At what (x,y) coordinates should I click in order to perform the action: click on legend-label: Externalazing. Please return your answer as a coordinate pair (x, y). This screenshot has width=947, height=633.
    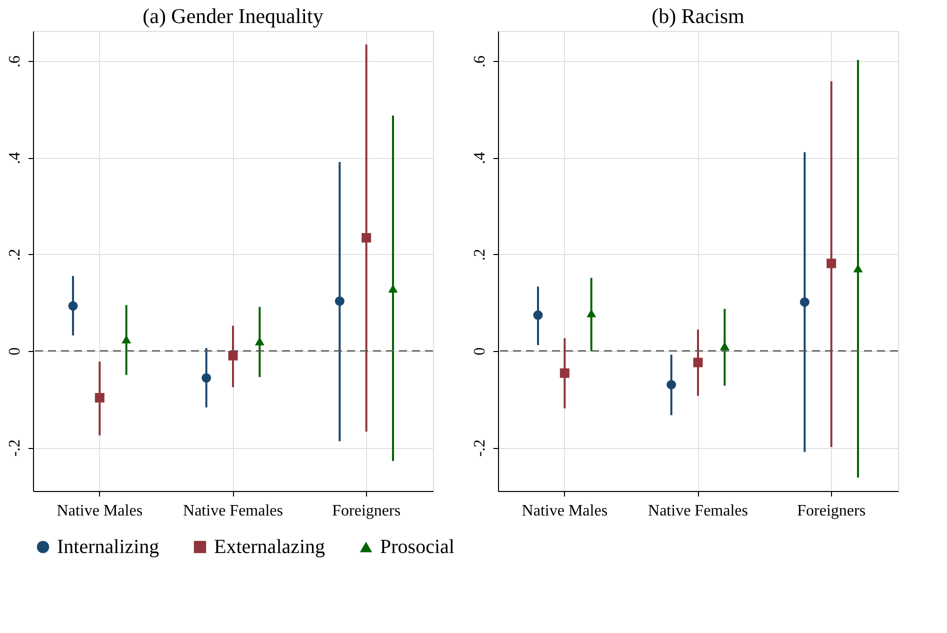
    Looking at the image, I should click on (270, 547).